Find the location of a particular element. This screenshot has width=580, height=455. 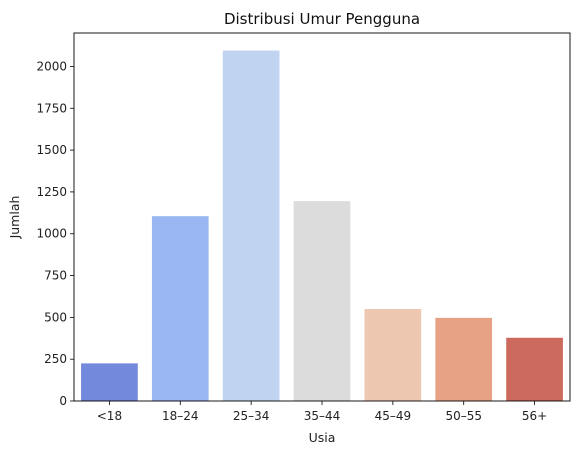

x-axis-label: Usia is located at coordinates (322, 437).